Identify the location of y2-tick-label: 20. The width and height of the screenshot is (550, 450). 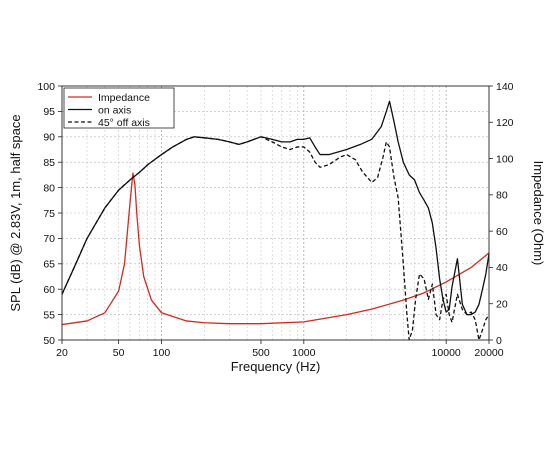
(502, 305).